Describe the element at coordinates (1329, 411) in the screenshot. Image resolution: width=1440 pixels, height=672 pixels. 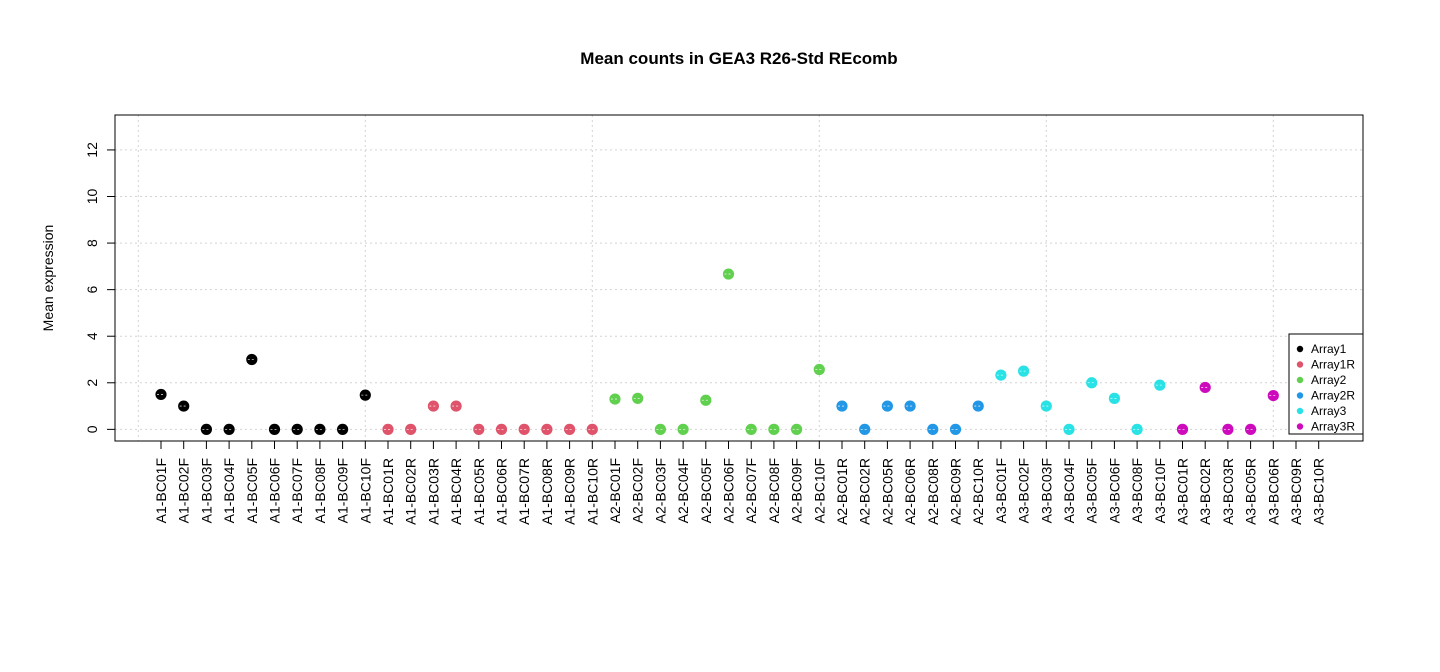
I see `legend-label: Array3` at that location.